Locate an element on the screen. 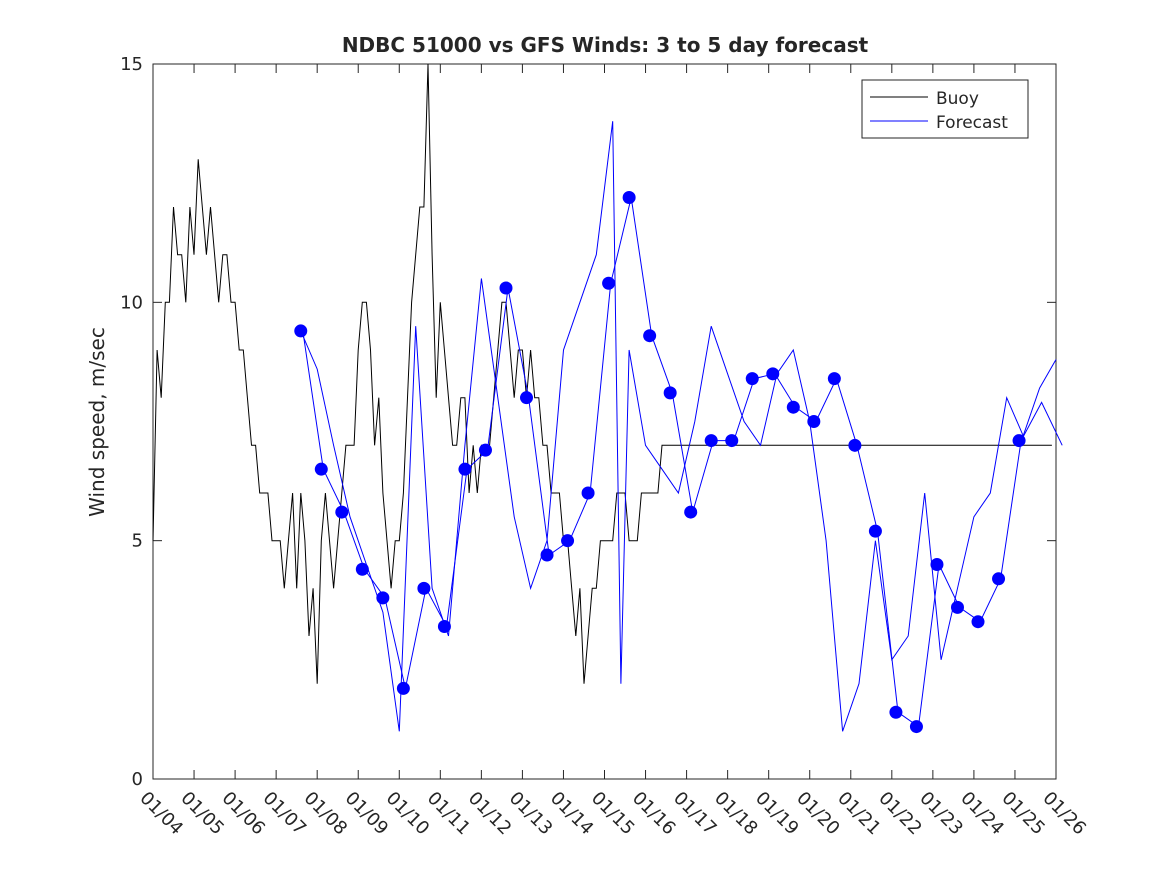  legend-forecast-label: Forecast is located at coordinates (972, 123).